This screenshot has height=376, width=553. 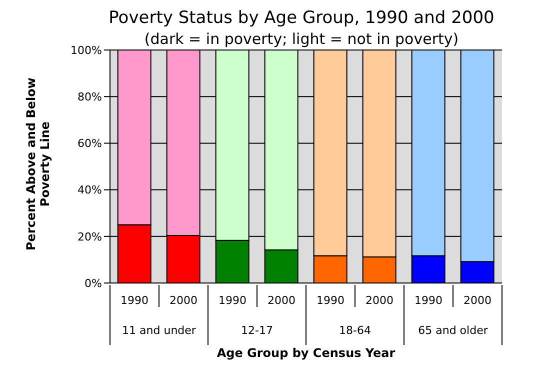 I want to click on y-tick-label: 40%, so click(x=90, y=190).